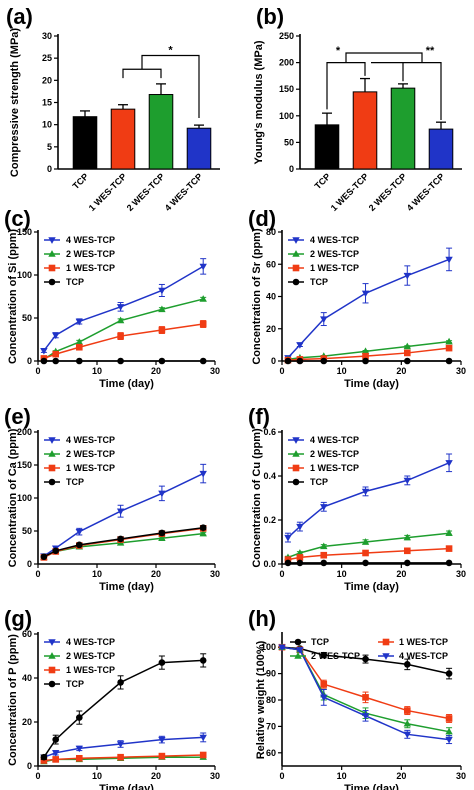 This screenshot has width=474, height=790. I want to click on series-4-wes-tcp, so click(365, 694).